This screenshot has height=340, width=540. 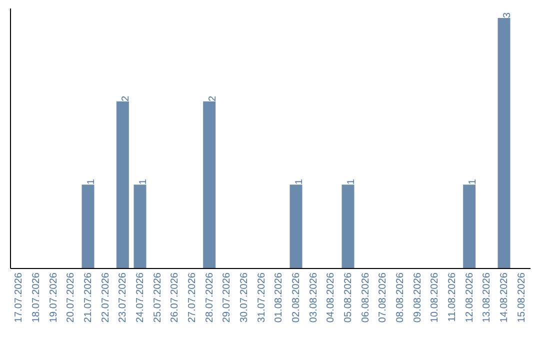 I want to click on x-tick-label: 23.07.2026, so click(x=123, y=297).